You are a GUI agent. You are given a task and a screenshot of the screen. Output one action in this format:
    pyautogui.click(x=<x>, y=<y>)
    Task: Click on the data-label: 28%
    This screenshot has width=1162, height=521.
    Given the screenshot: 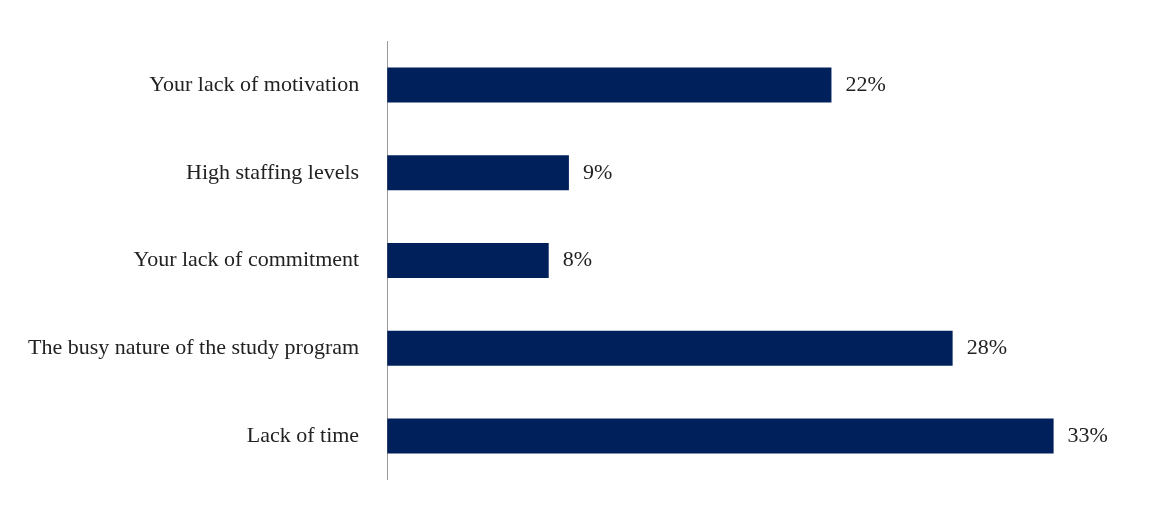 What is the action you would take?
    pyautogui.click(x=986, y=346)
    